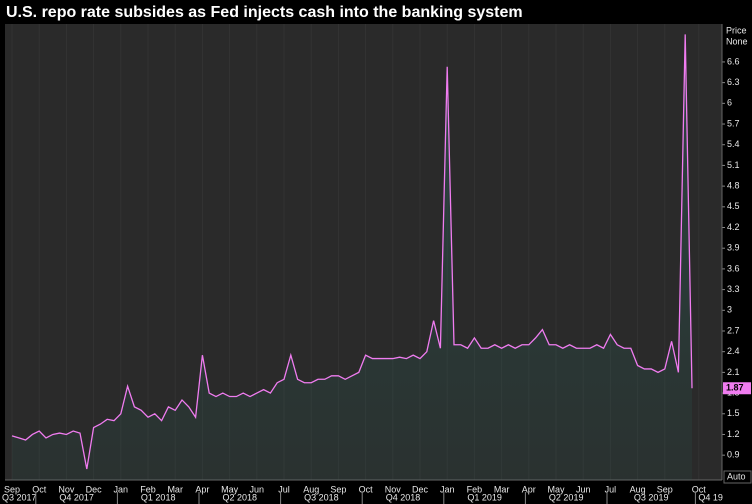  Describe the element at coordinates (733, 206) in the screenshot. I see `y-tick-label: 4.5` at that location.